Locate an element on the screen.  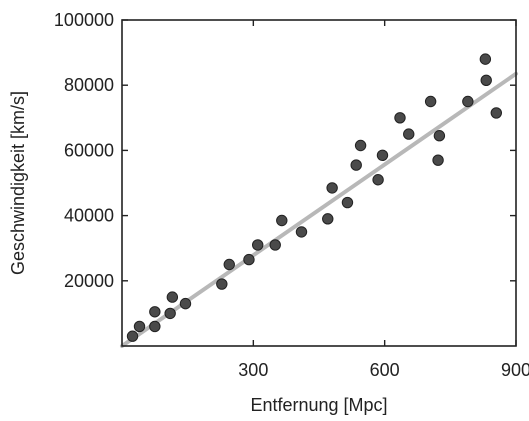
x-axis-label: Entfernung [Mpc] is located at coordinates (318, 405).